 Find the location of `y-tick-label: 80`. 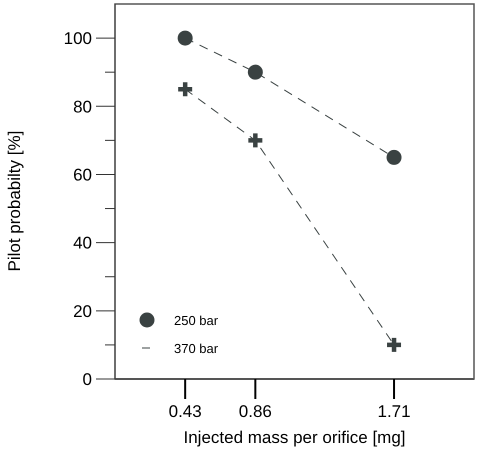

y-tick-label: 80 is located at coordinates (82, 106).